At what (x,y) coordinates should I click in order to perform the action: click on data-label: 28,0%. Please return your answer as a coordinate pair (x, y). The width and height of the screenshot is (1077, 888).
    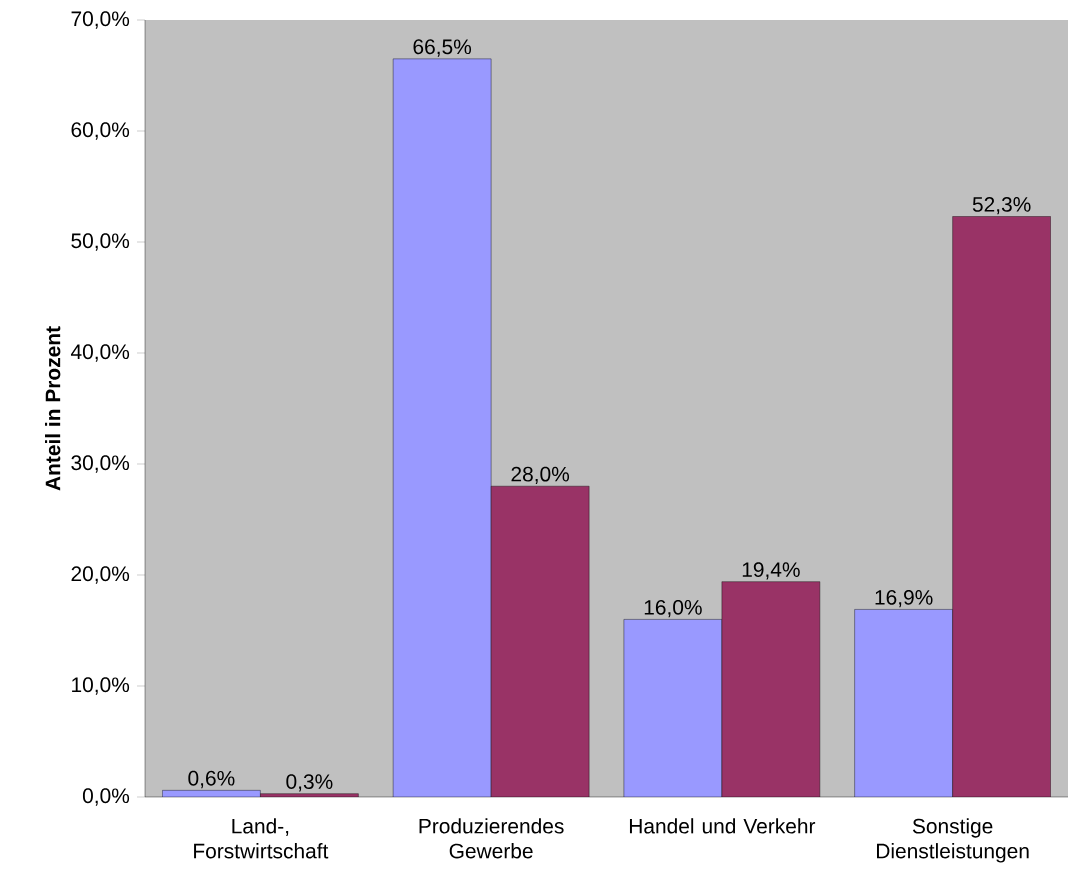
    Looking at the image, I should click on (540, 475).